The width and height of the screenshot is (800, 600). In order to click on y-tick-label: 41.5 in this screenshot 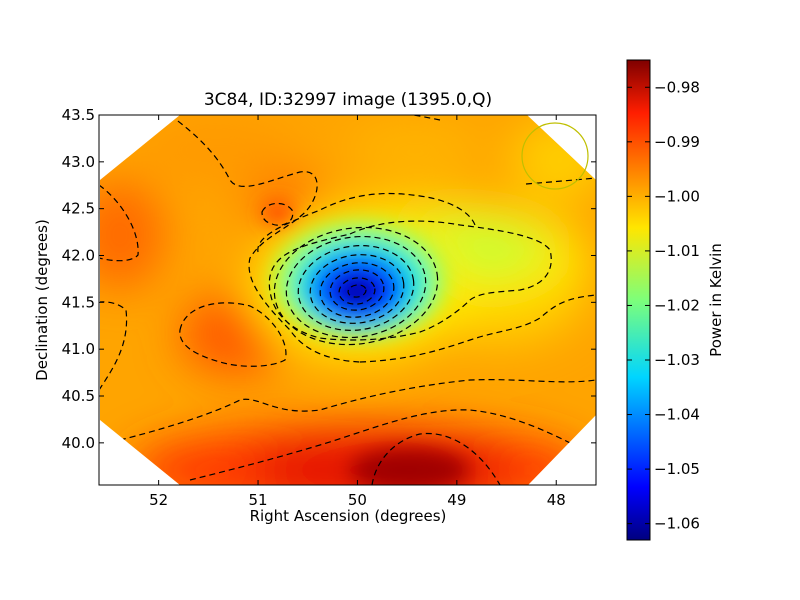, I will do `click(78, 302)`.